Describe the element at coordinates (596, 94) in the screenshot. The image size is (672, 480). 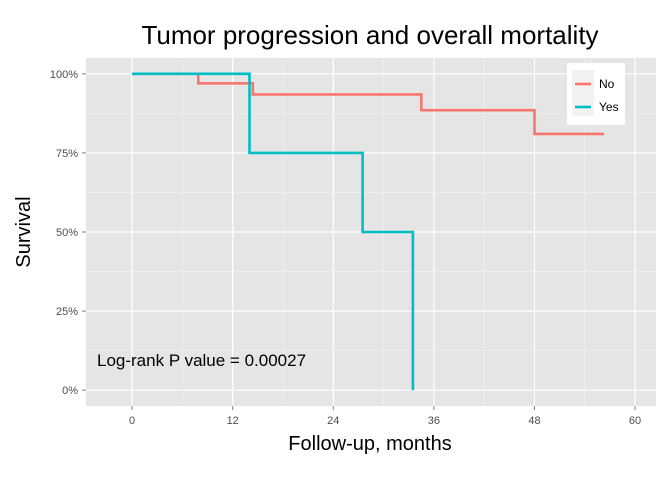
I see `legend: No Yes` at that location.